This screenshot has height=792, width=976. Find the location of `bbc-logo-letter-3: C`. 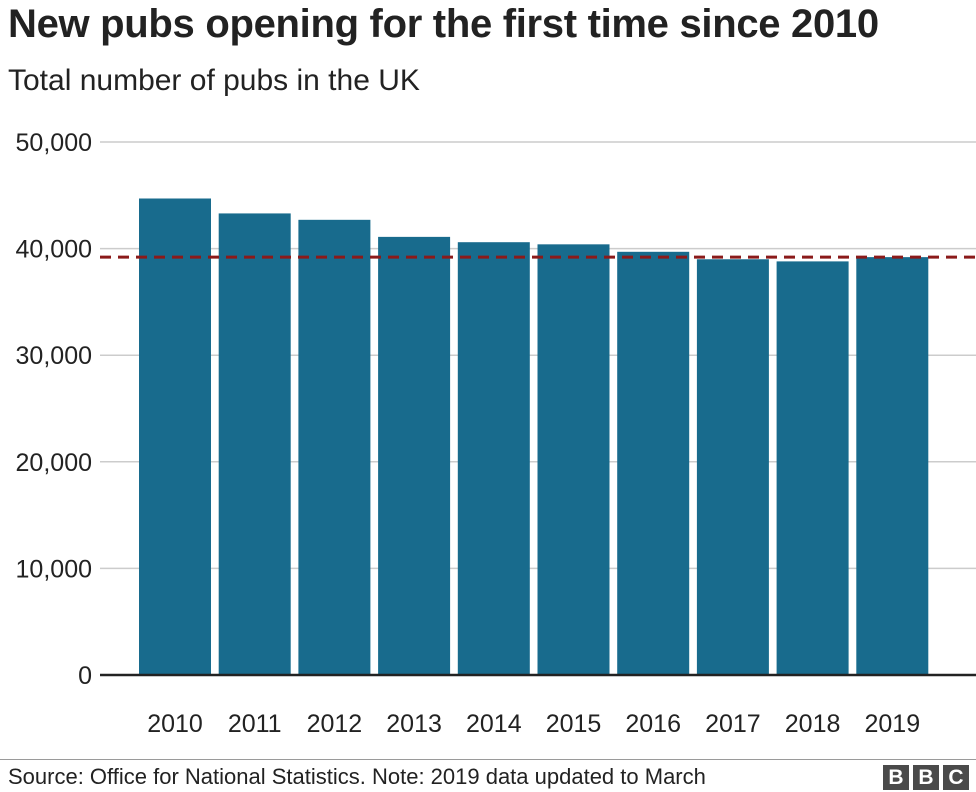

bbc-logo-letter-3: C is located at coordinates (956, 777).